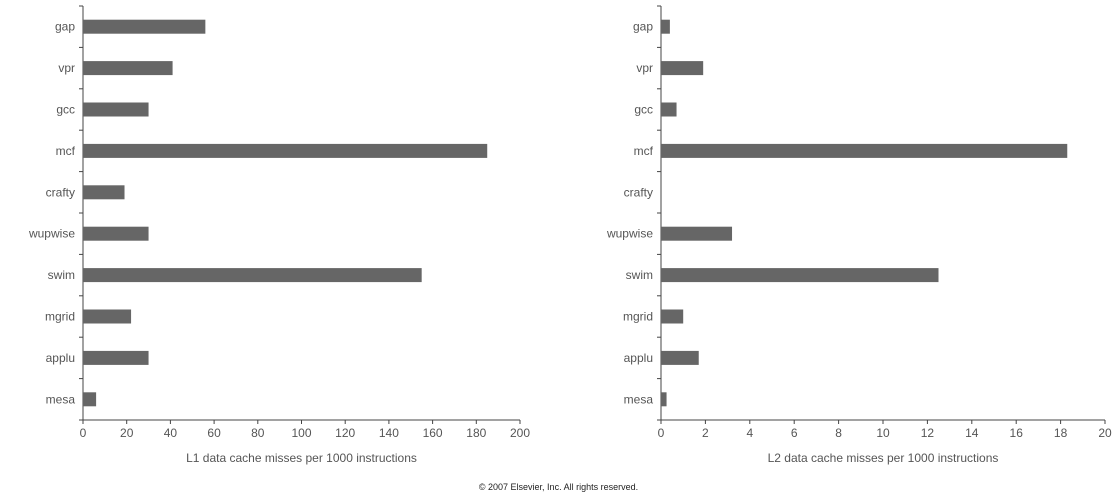 The width and height of the screenshot is (1117, 500). Describe the element at coordinates (639, 399) in the screenshot. I see `l2-category-label: mesa` at that location.